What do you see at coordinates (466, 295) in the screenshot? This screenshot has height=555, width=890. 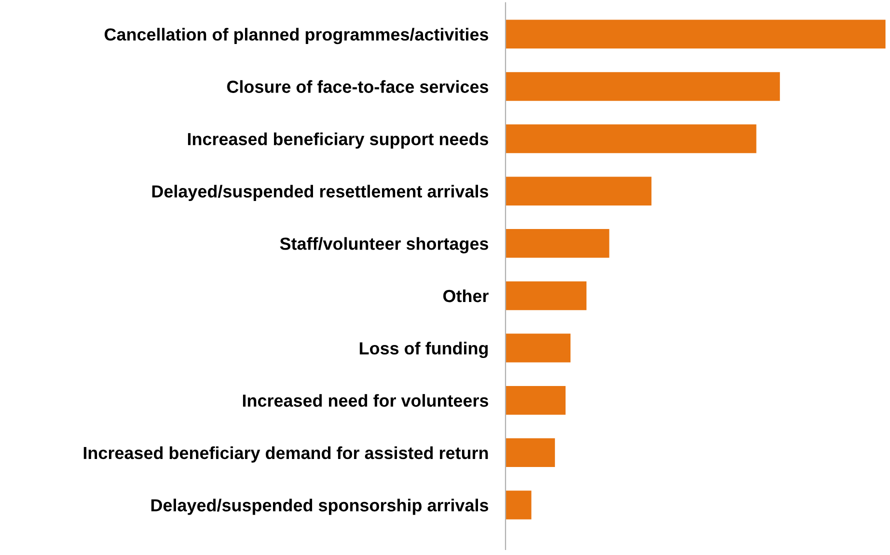 I see `y-tick-label: Other` at bounding box center [466, 295].